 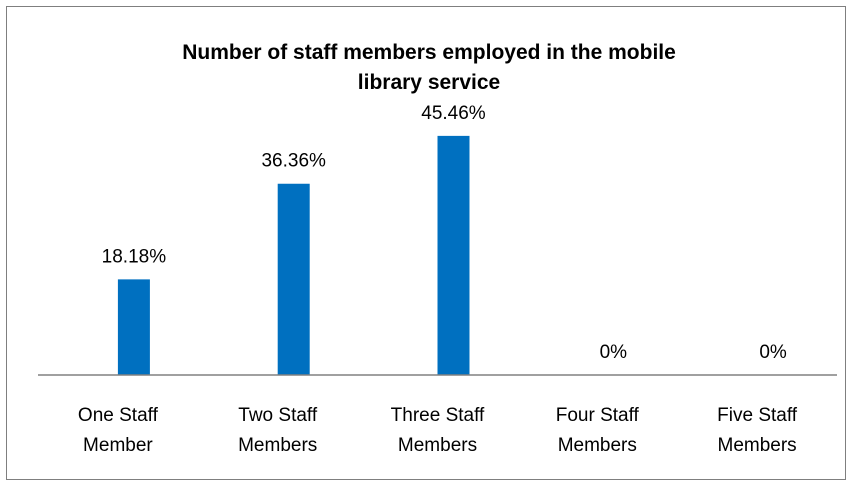 What do you see at coordinates (597, 445) in the screenshot?
I see `category-label-4-line-2: Members` at bounding box center [597, 445].